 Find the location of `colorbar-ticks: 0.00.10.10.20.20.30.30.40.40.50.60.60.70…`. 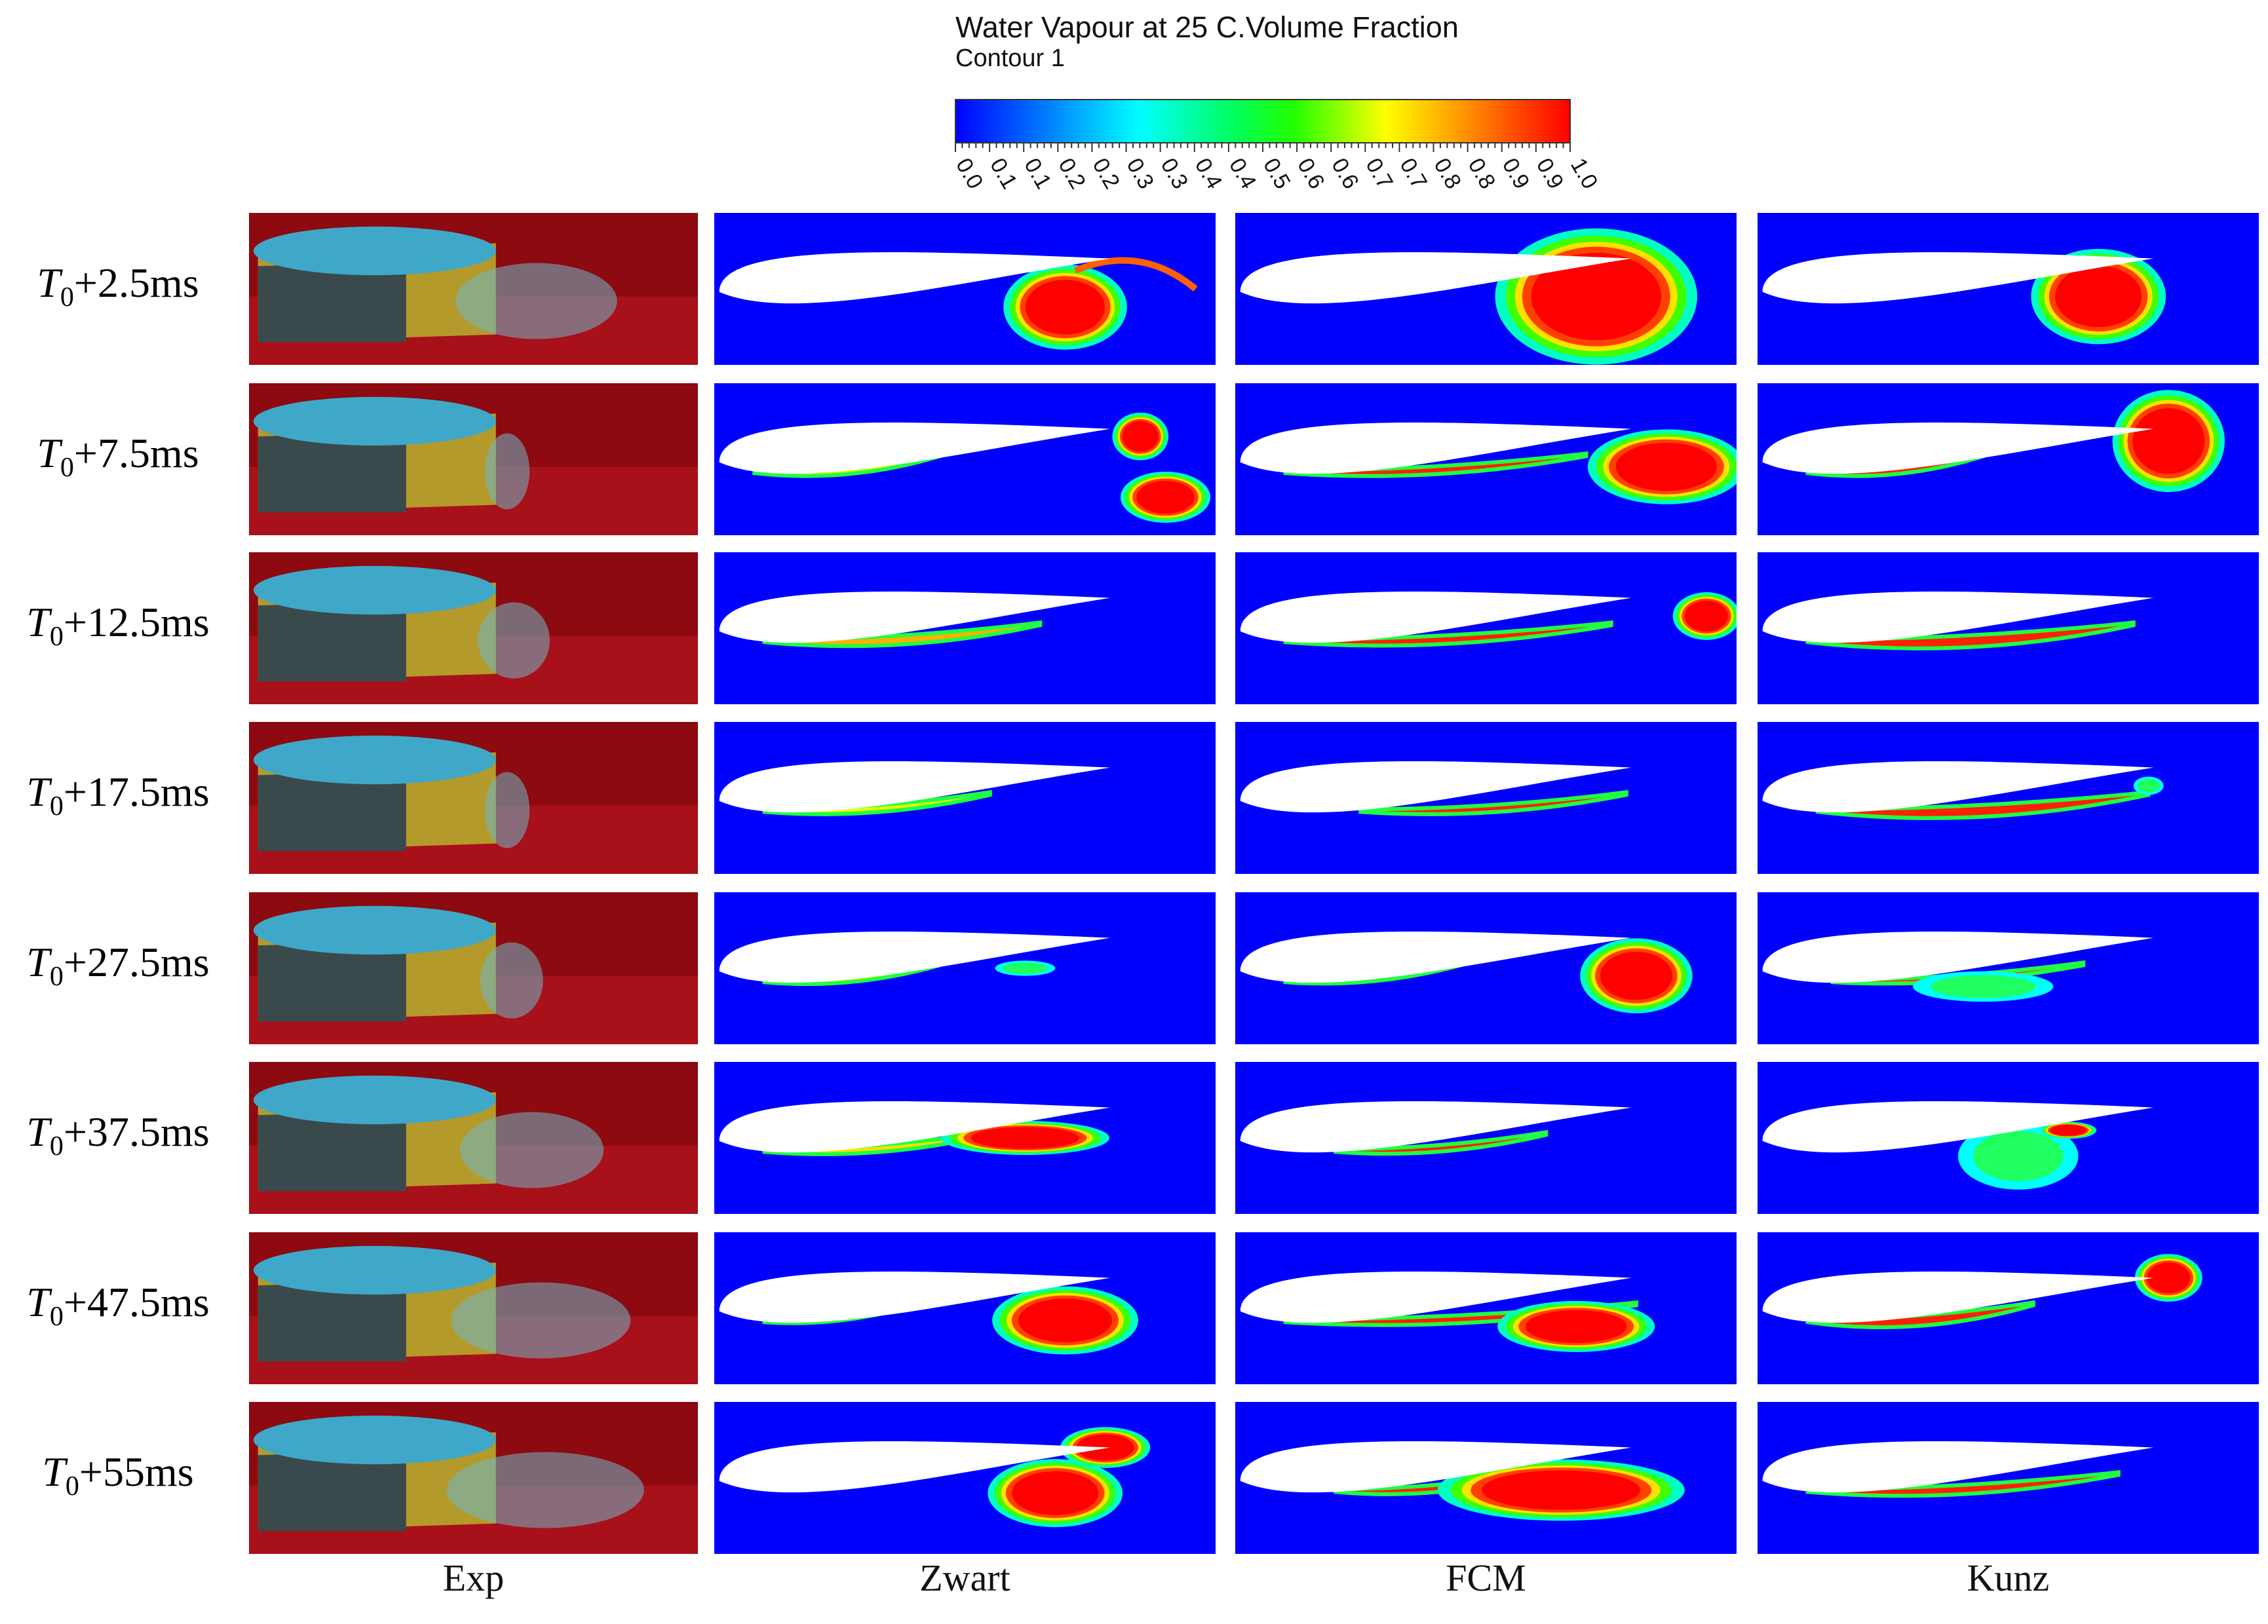

colorbar-ticks: 0.00.10.10.20.20.30.30.40.40.50.60.60.70… is located at coordinates (1277, 168).